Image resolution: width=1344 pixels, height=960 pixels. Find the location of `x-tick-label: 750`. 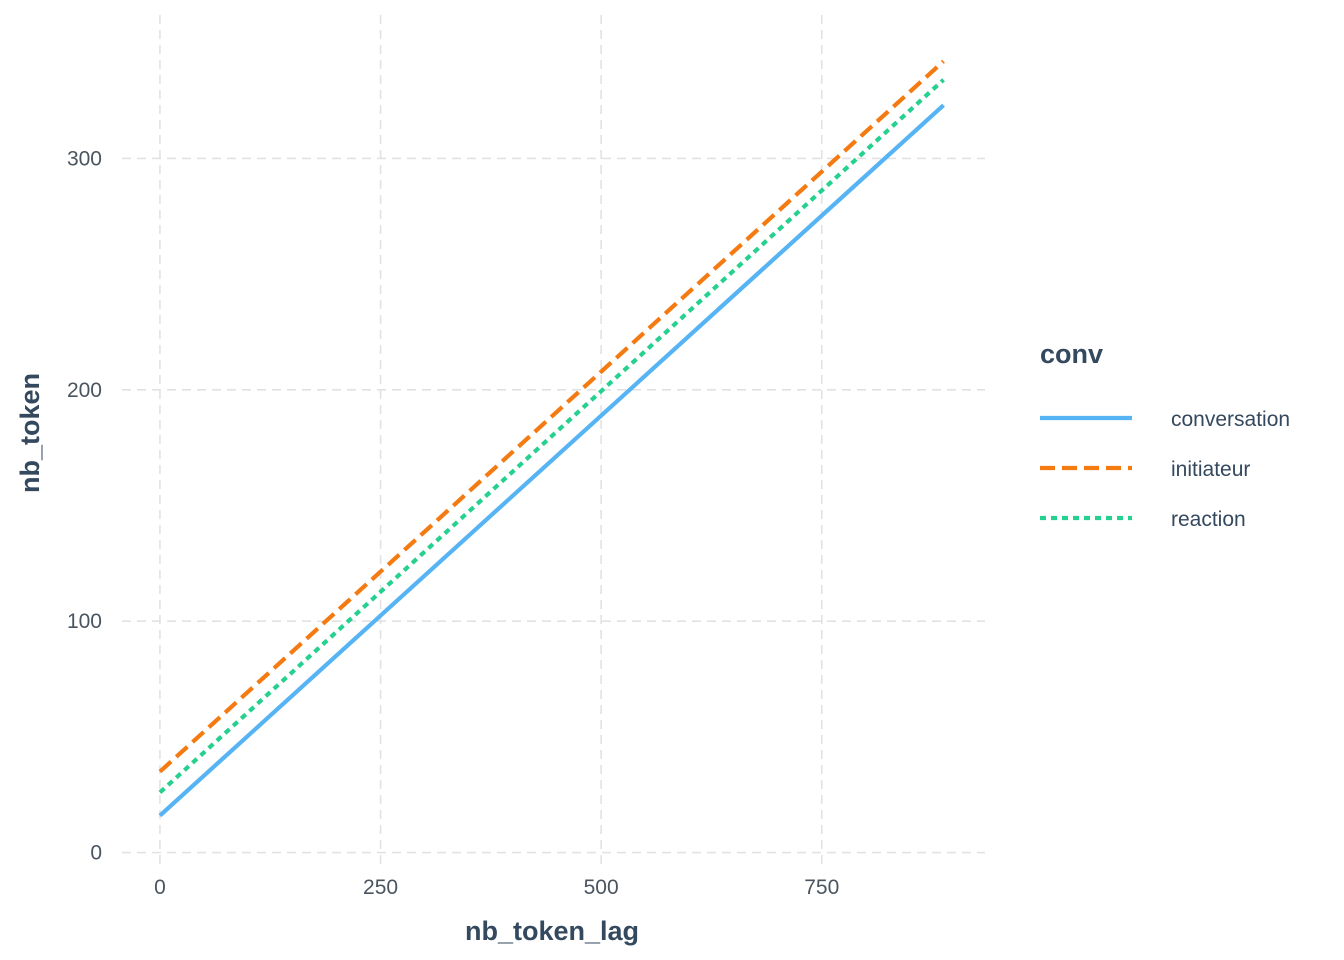

x-tick-label: 750 is located at coordinates (821, 887).